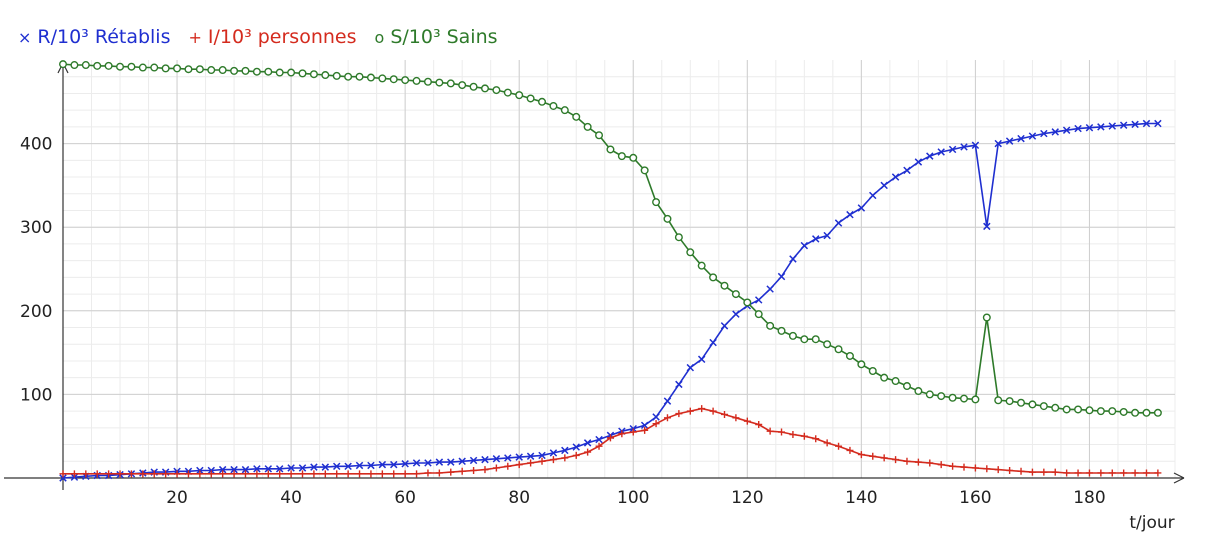  What do you see at coordinates (36, 228) in the screenshot?
I see `y-tick-label: 300` at bounding box center [36, 228].